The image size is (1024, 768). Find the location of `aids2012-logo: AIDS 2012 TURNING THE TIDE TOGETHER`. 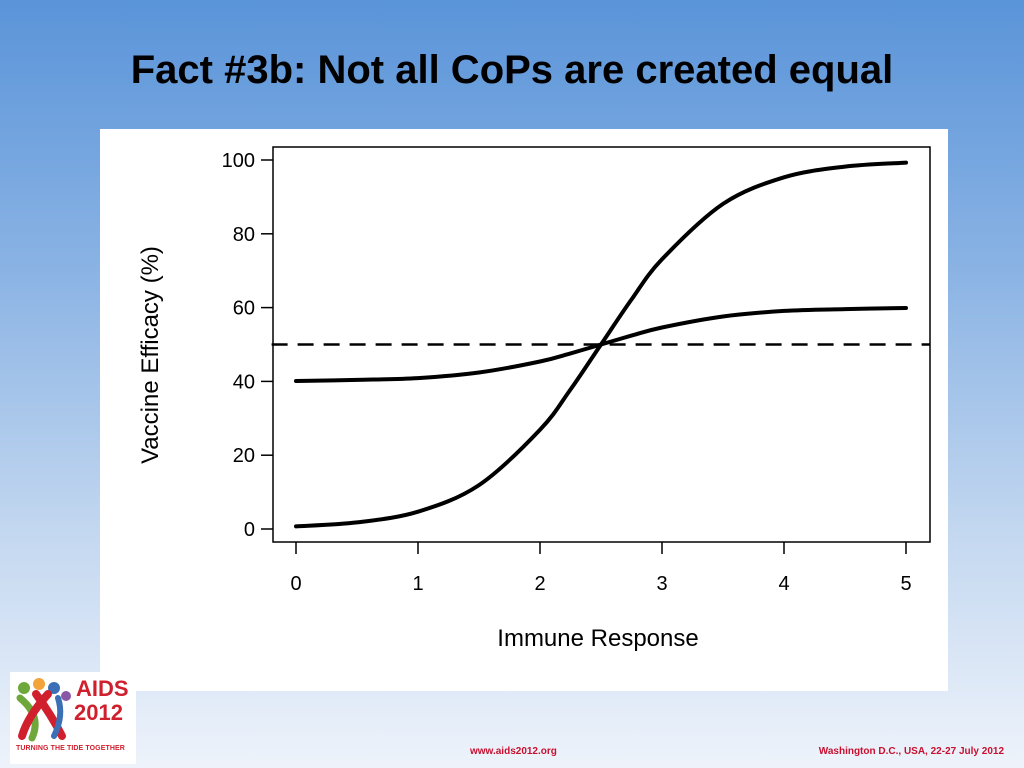

aids2012-logo: AIDS 2012 TURNING THE TIDE TOGETHER is located at coordinates (73, 718).